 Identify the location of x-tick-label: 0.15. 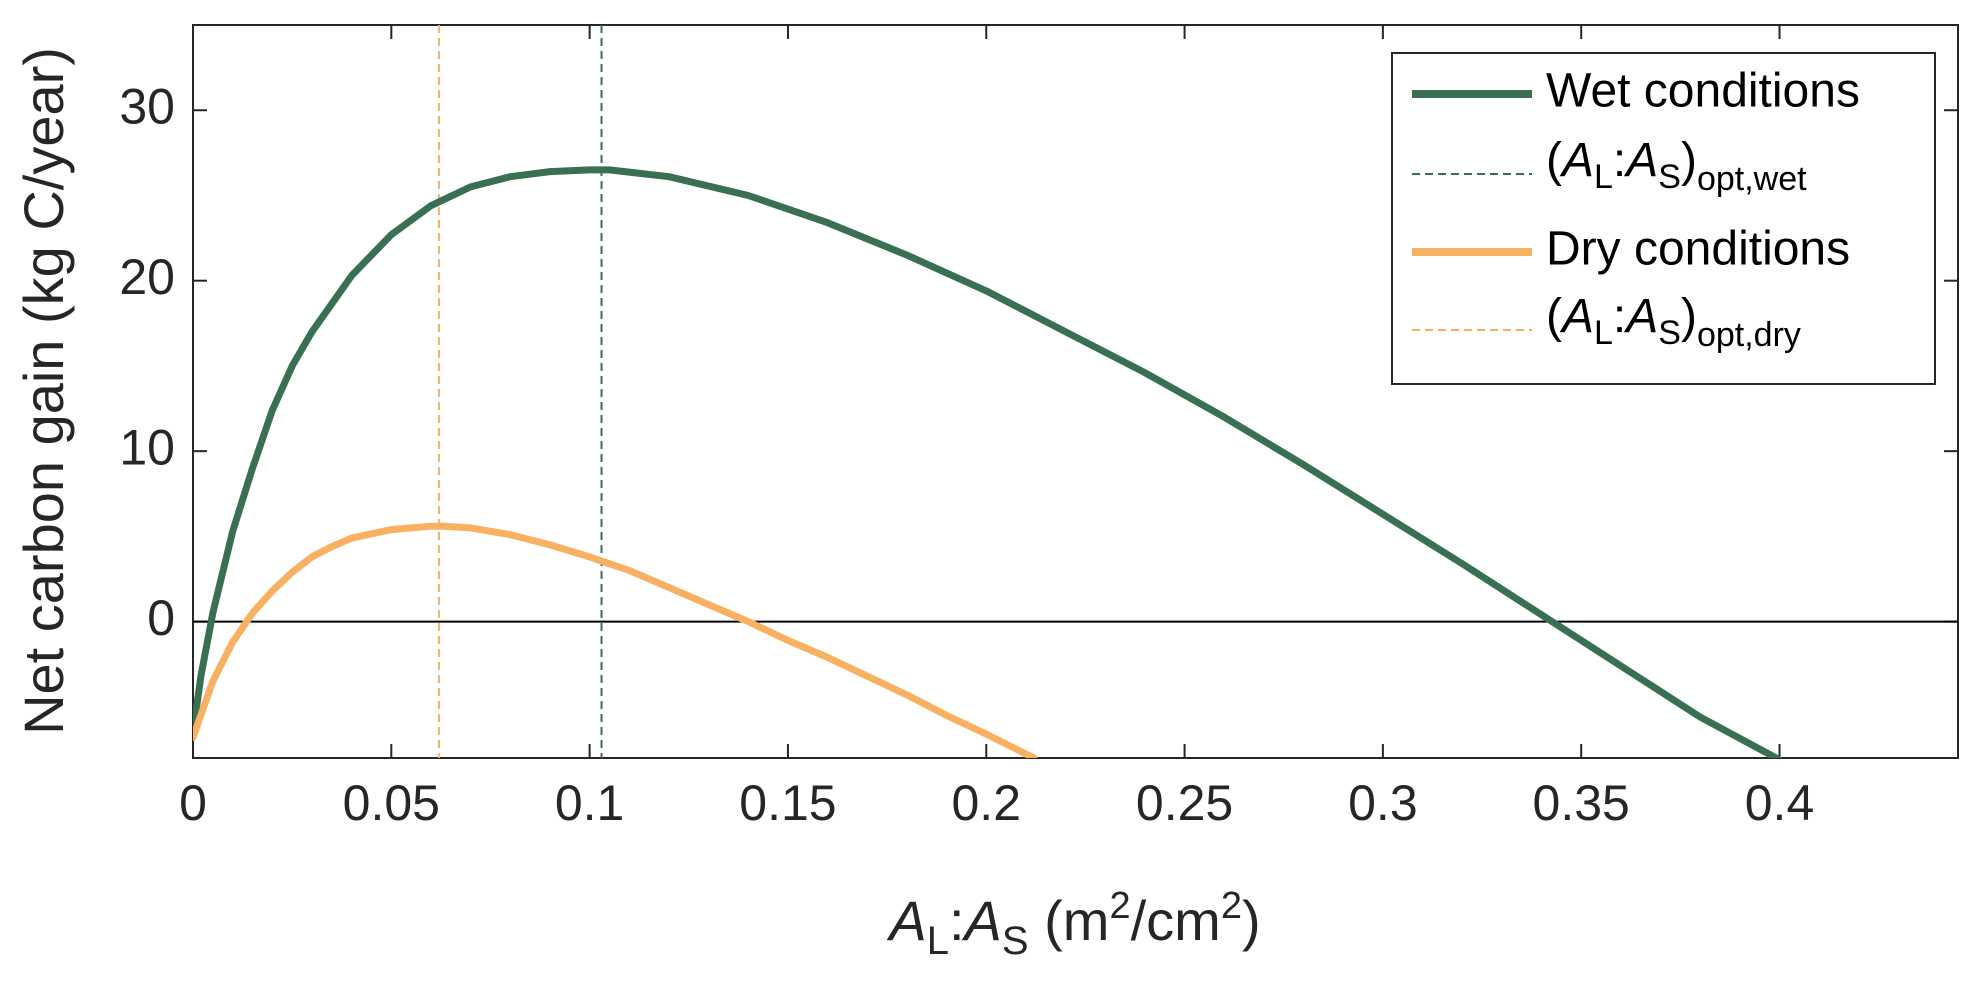
(787, 803).